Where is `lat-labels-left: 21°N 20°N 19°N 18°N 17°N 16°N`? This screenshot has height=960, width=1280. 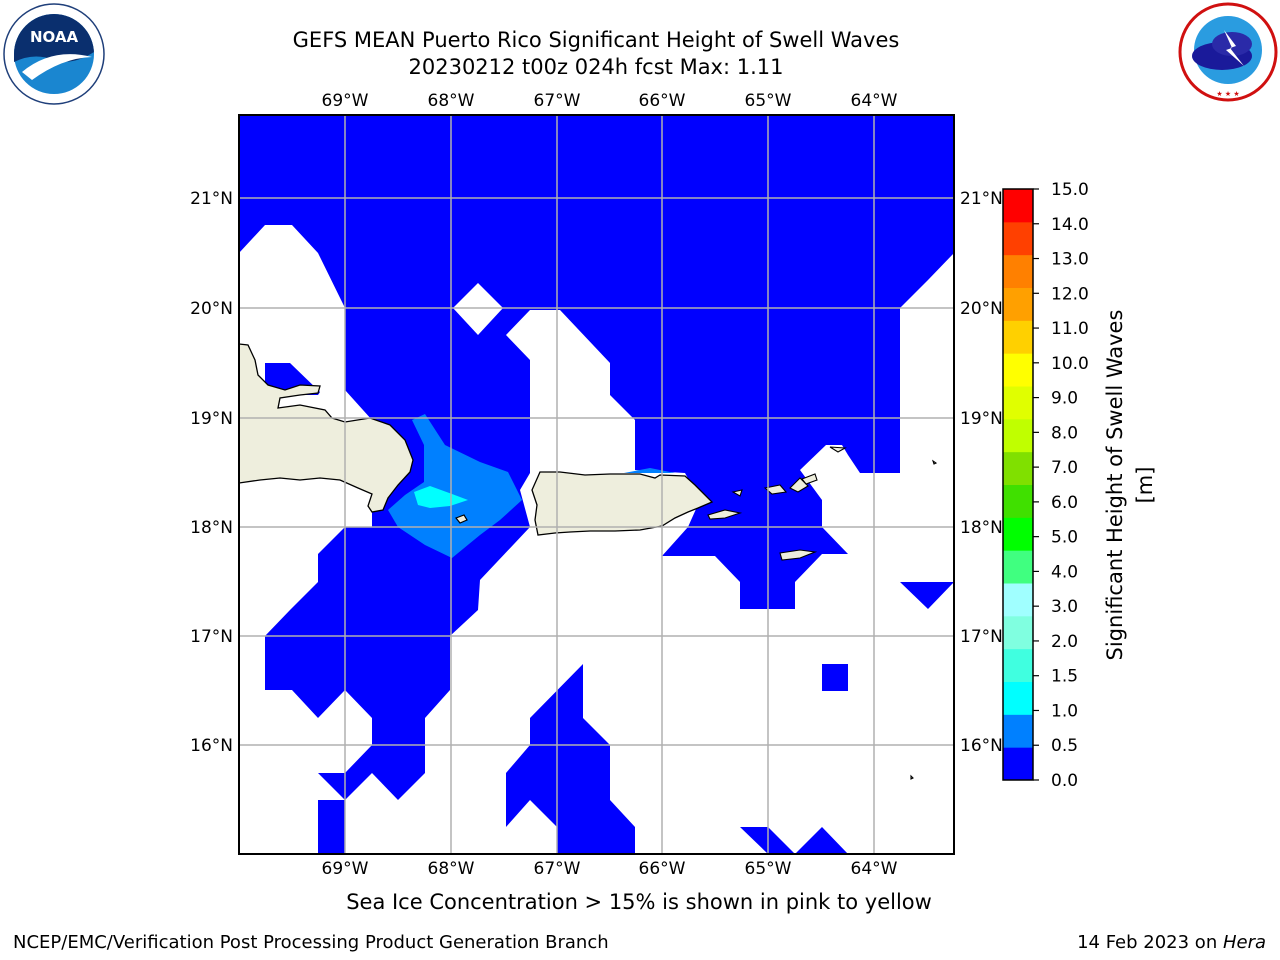
lat-labels-left: 21°N 20°N 19°N 18°N 17°N 16°N is located at coordinates (211, 472).